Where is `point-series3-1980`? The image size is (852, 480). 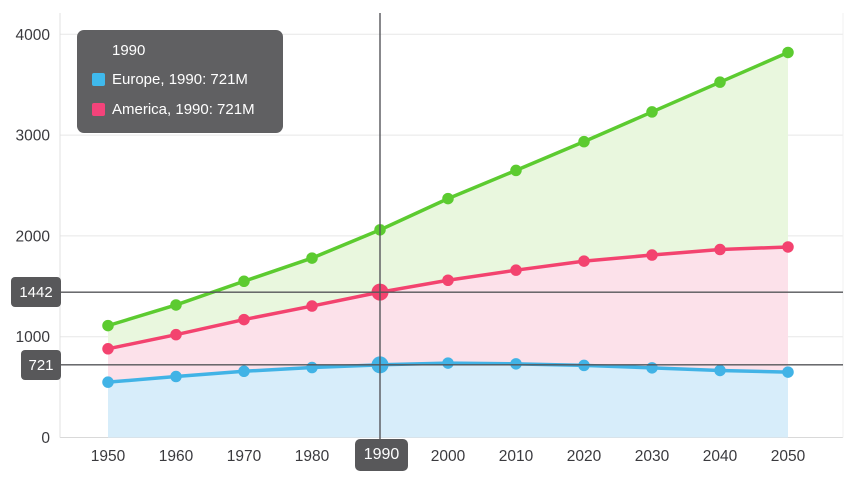
point-series3-1980 is located at coordinates (312, 258).